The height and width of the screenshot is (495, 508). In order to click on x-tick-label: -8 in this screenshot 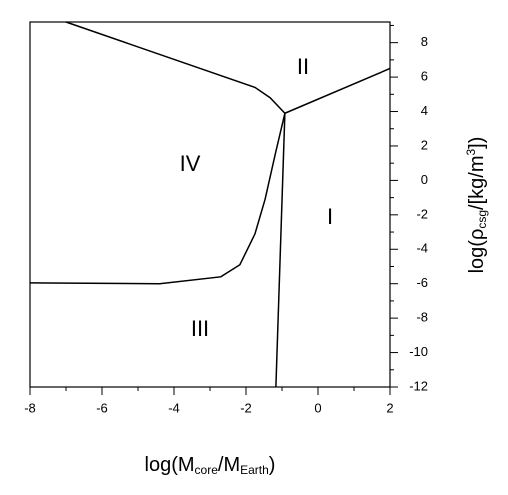, I will do `click(30, 407)`.